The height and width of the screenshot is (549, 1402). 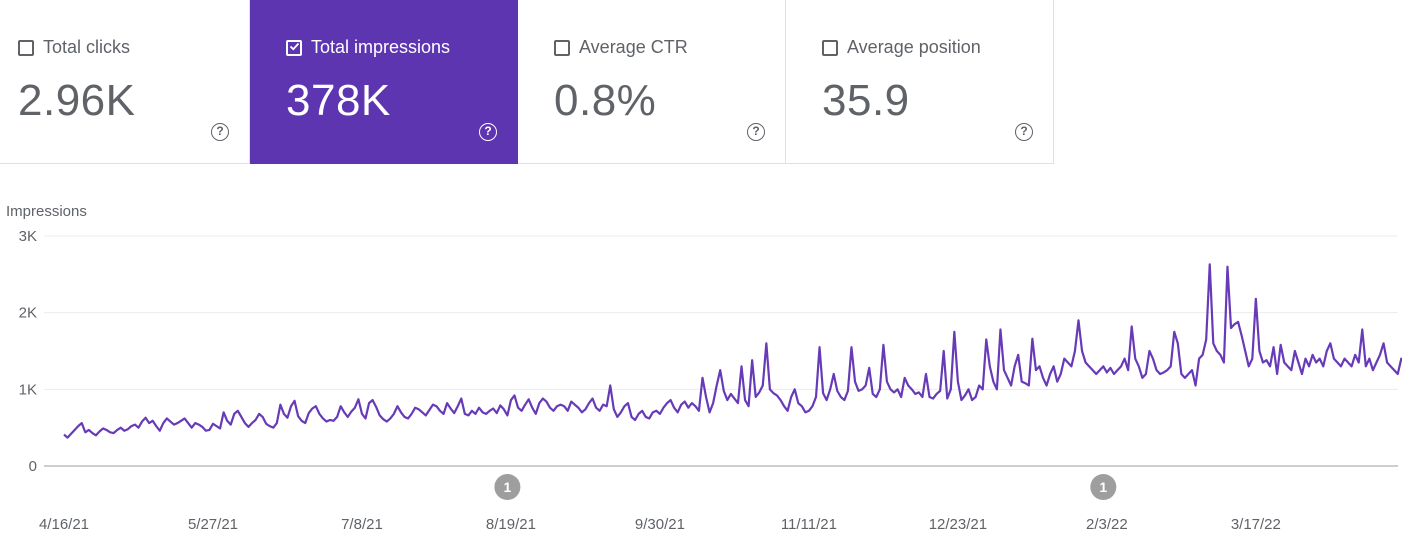 What do you see at coordinates (213, 524) in the screenshot?
I see `x-tick-label: 5/27/21` at bounding box center [213, 524].